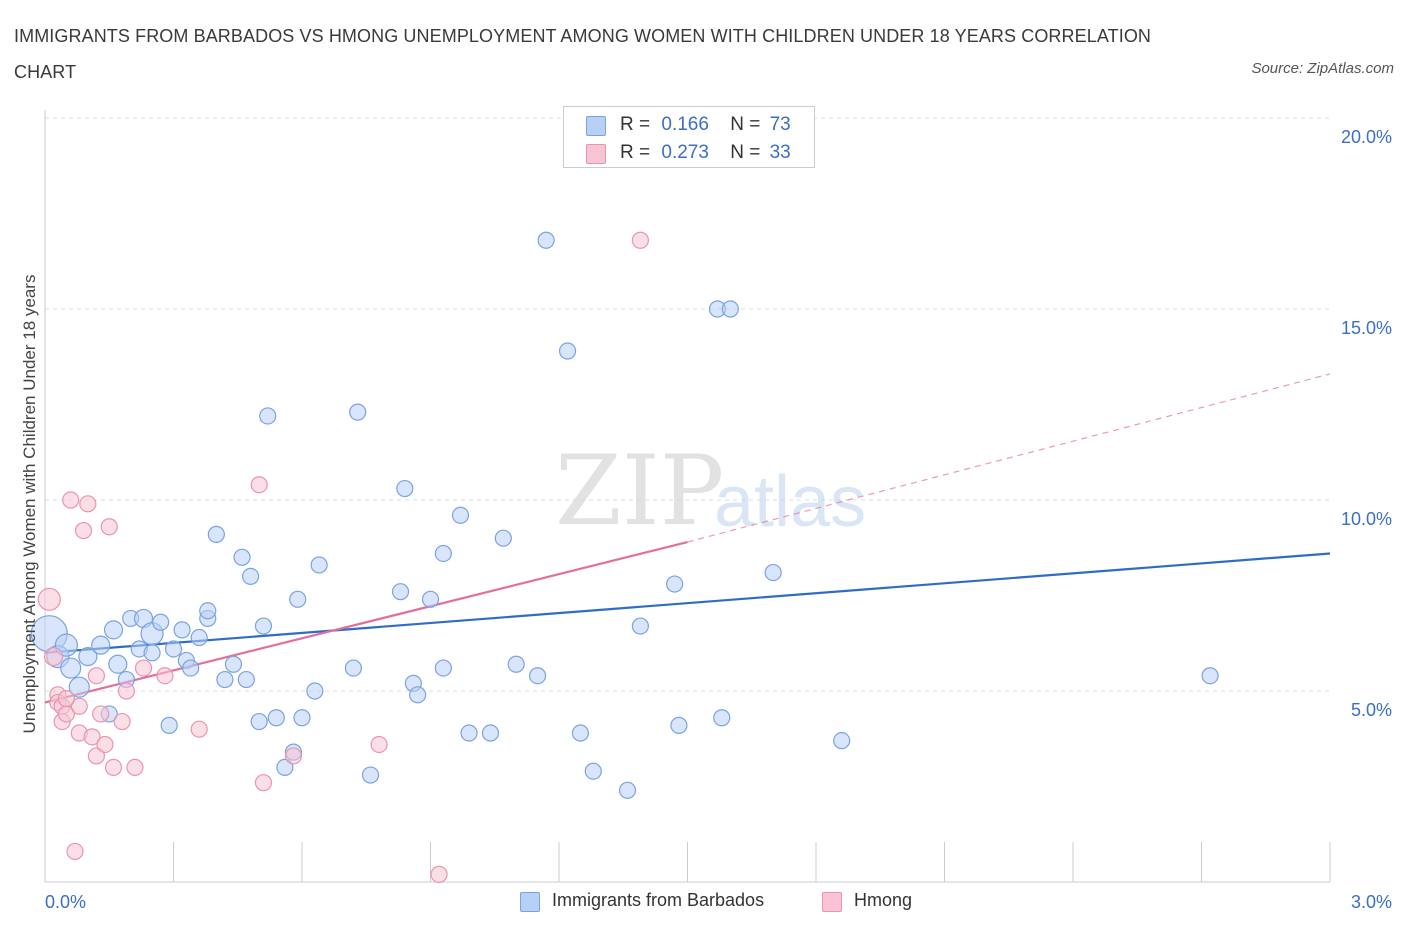 The image size is (1406, 930). I want to click on watermark-atlas: atlas, so click(790, 502).